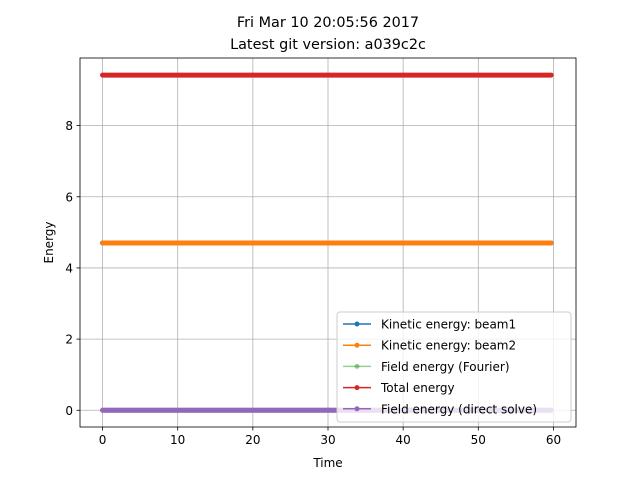 This screenshot has width=640, height=480. I want to click on y-tick-label: 0, so click(69, 411).